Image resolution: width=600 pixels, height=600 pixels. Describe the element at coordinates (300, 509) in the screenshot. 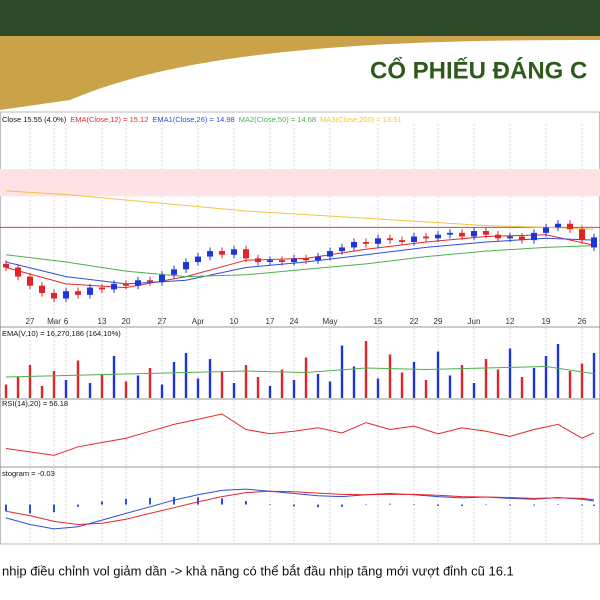

I see `macd-line` at that location.